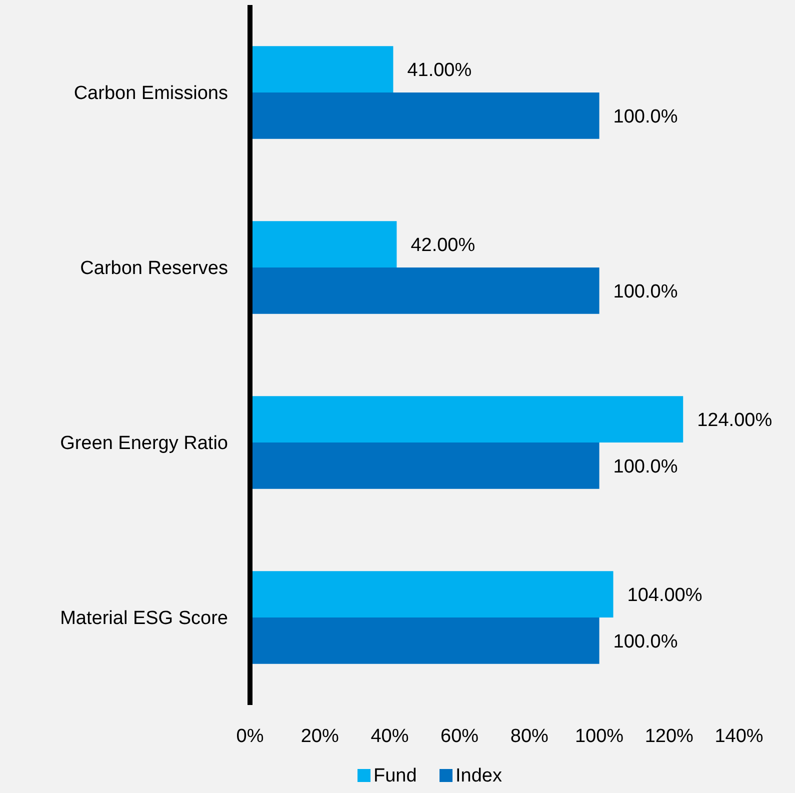 The height and width of the screenshot is (793, 795). I want to click on data-label: 42.00%, so click(443, 245).